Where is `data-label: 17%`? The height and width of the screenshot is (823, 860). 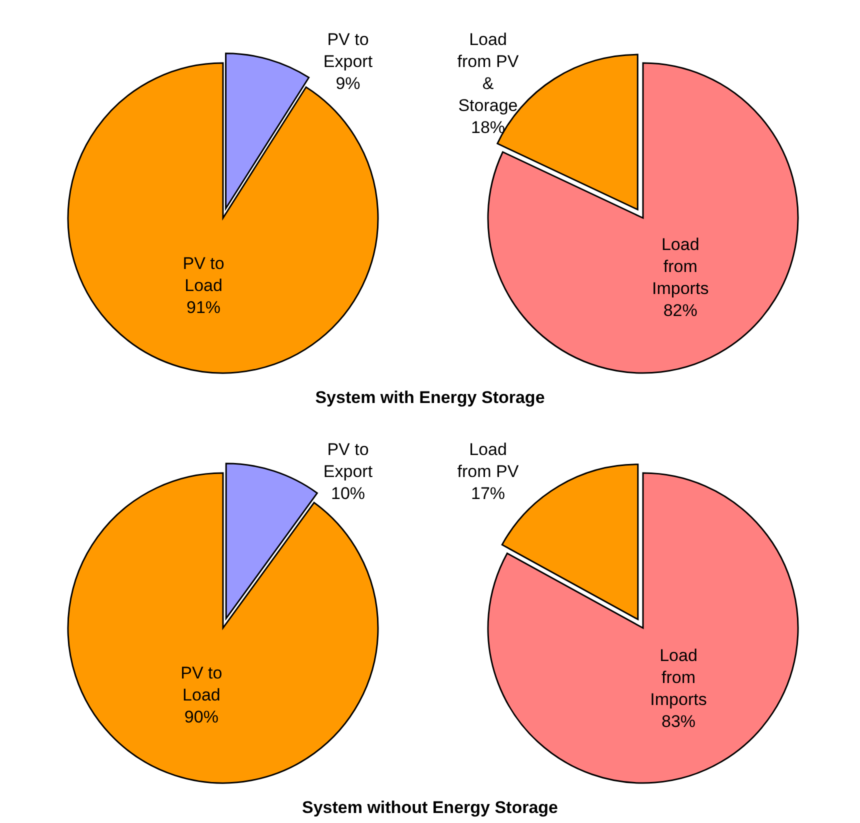 data-label: 17% is located at coordinates (488, 493).